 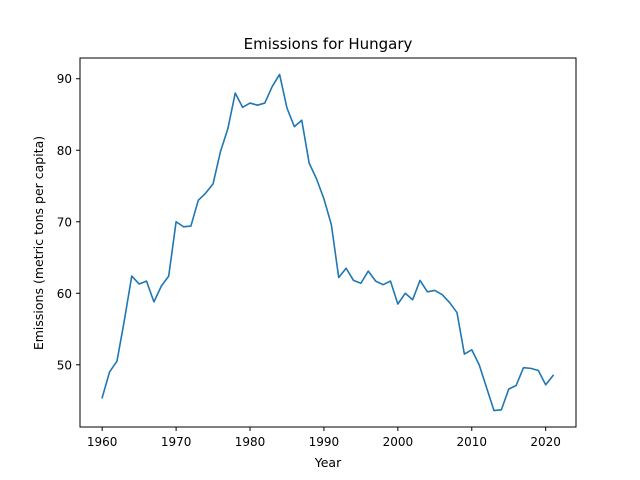 I want to click on y-tick-label: 50, so click(x=64, y=365).